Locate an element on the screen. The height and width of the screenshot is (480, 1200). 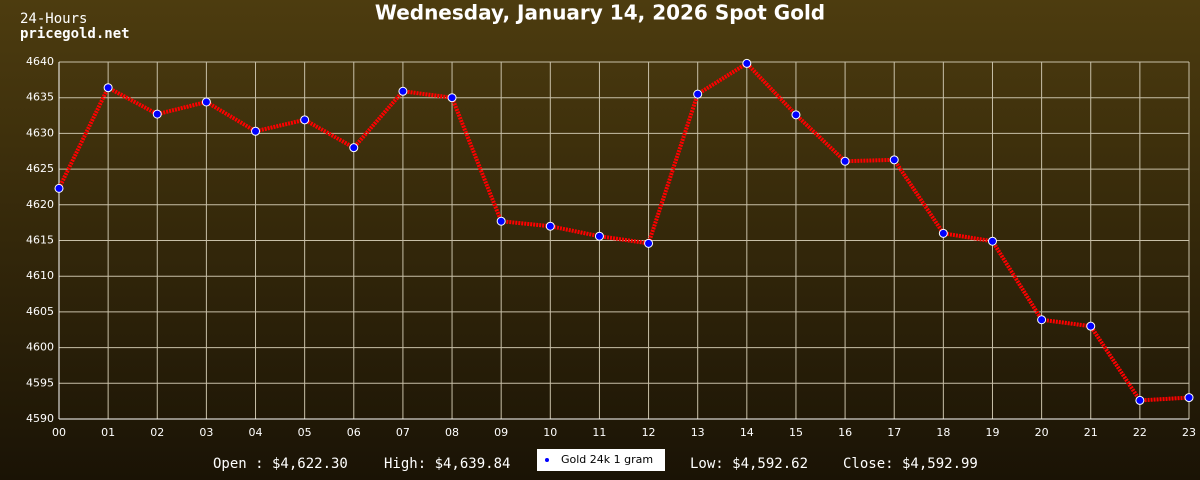
stat-text: Close: $4,592.99 is located at coordinates (910, 464).